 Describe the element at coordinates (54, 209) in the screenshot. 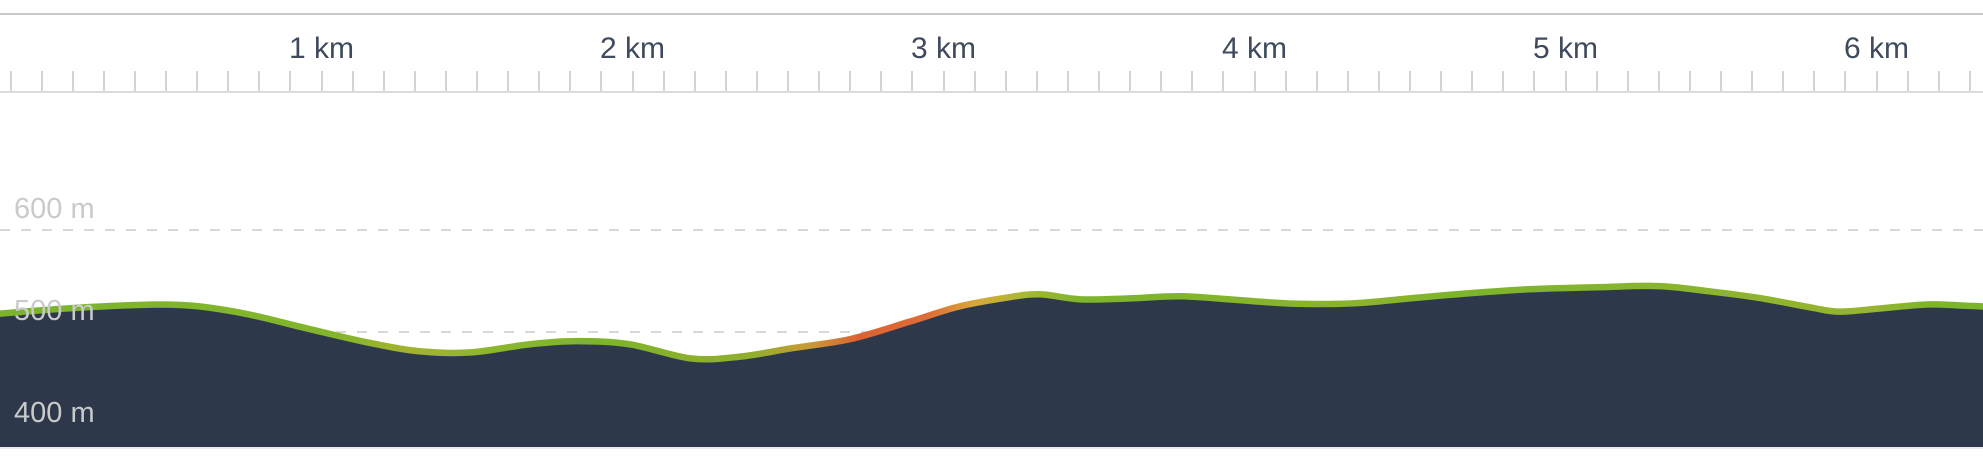

I see `y-axis-label-600m: 600 m` at that location.